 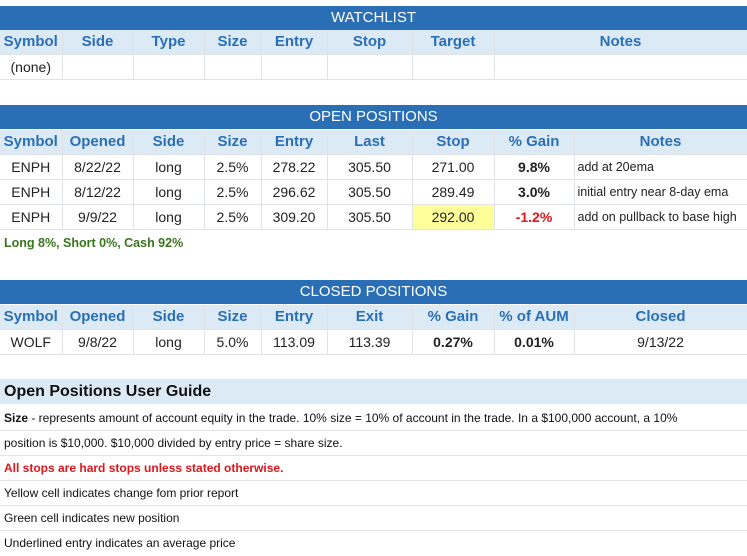 What do you see at coordinates (534, 192) in the screenshot?
I see `cell: 3.0%` at bounding box center [534, 192].